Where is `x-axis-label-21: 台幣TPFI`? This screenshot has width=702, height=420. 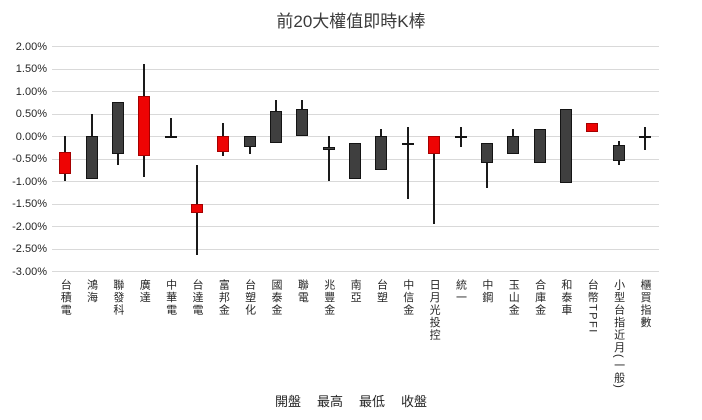
x-axis-label-21: 台幣TPFI is located at coordinates (592, 306).